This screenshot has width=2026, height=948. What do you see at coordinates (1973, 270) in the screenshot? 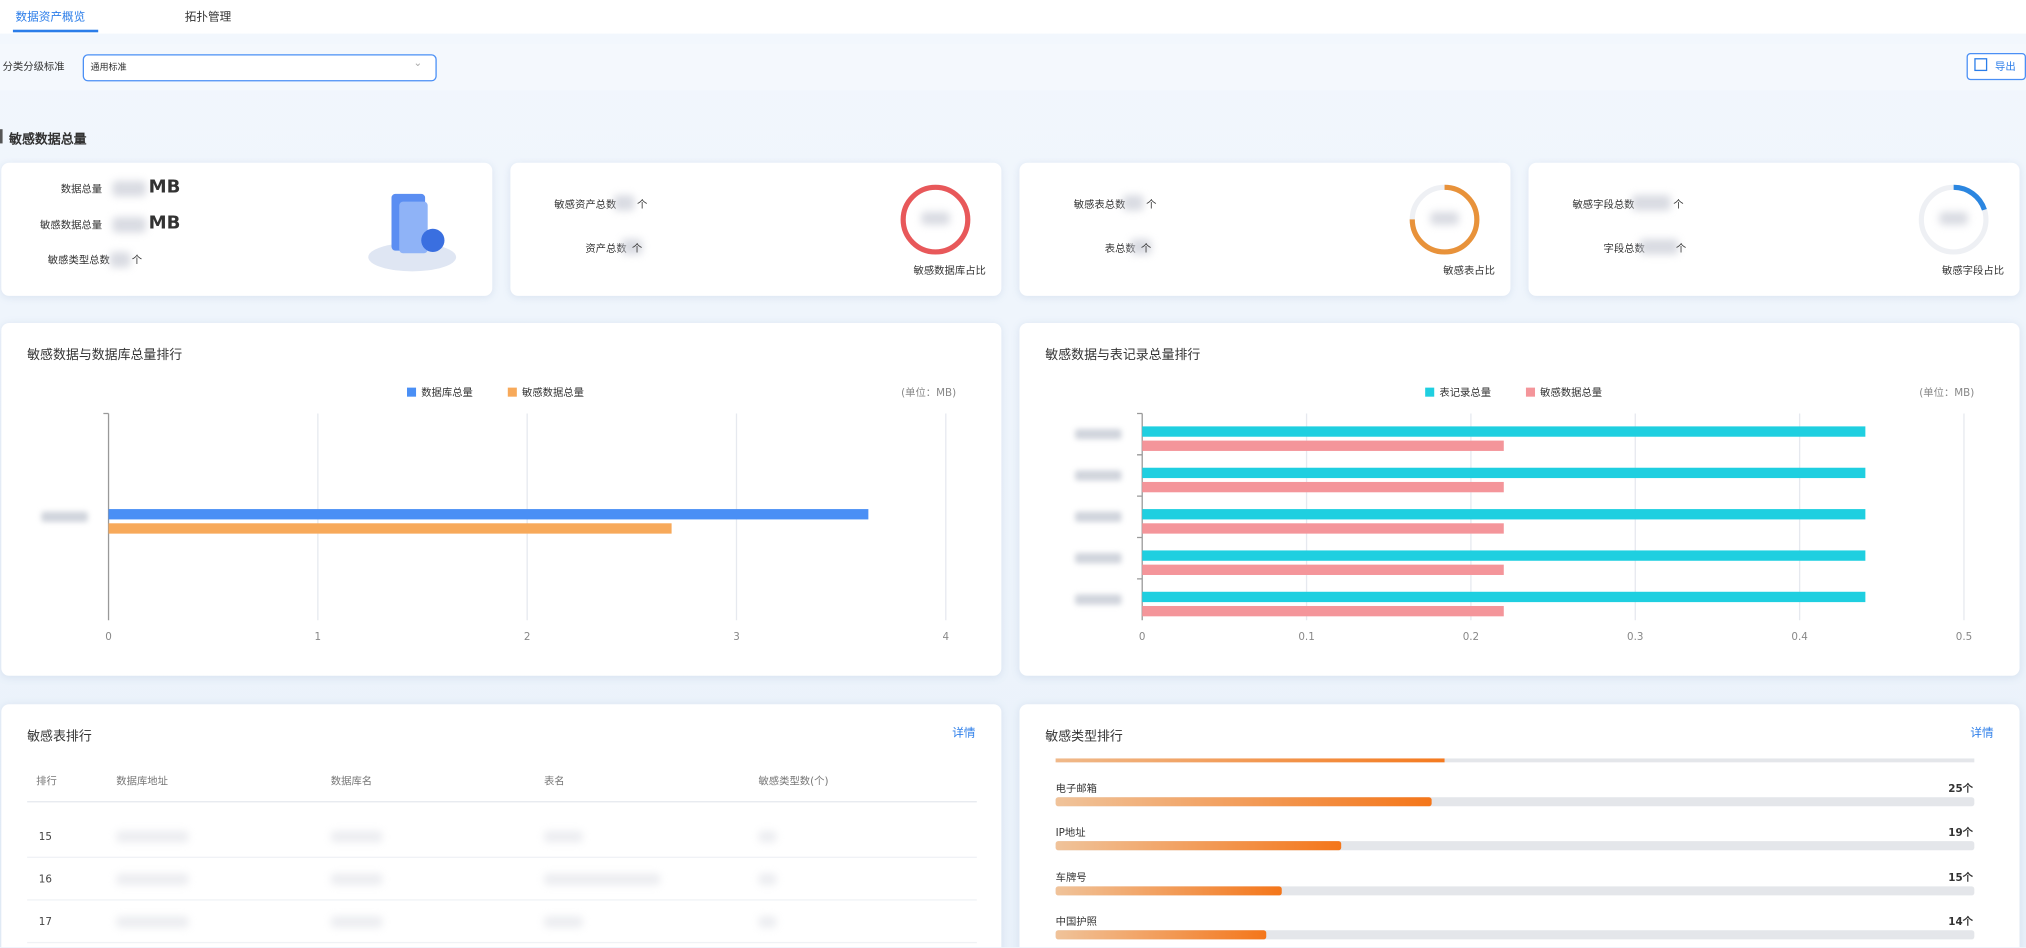
I see `ring-label: 敏感字段占比` at bounding box center [1973, 270].